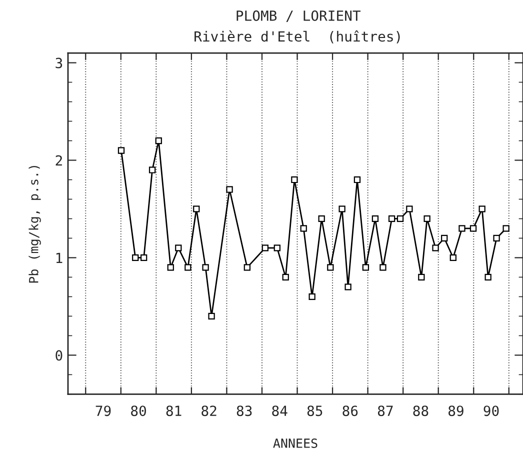  Describe the element at coordinates (59, 258) in the screenshot. I see `y-tick-label: 1` at that location.